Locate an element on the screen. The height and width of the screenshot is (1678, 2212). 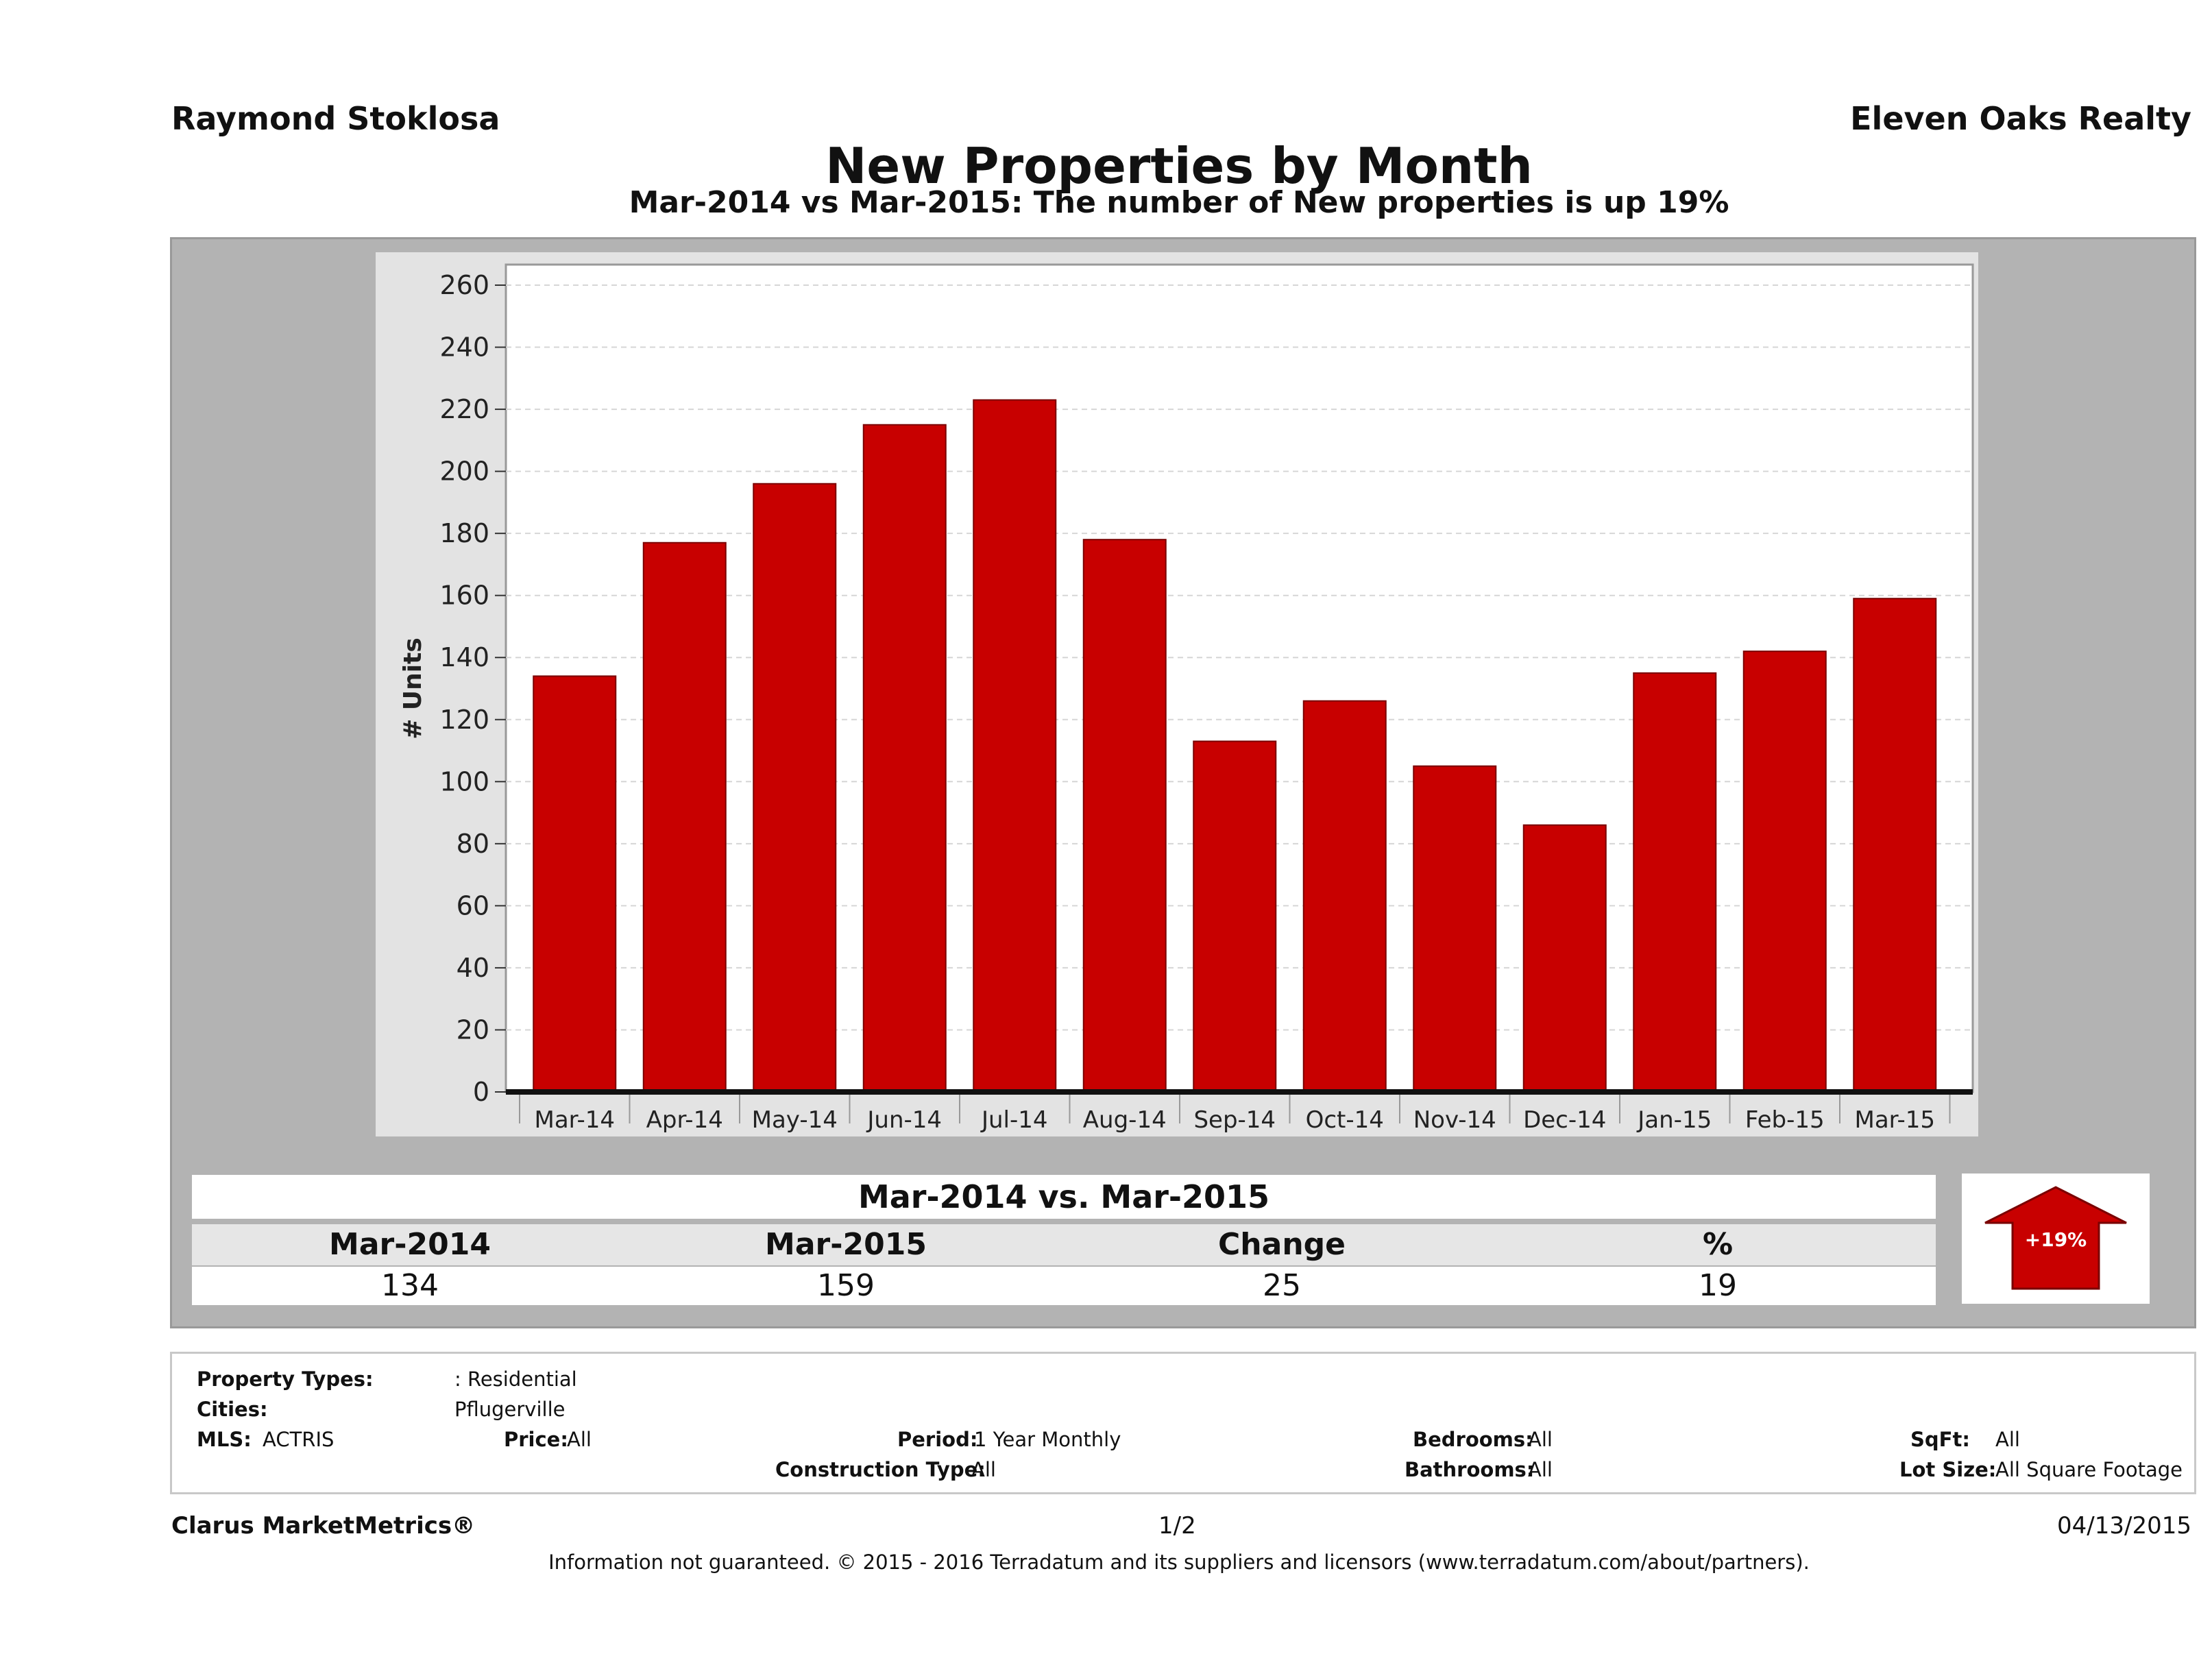
period-label: Period: is located at coordinates (937, 1439).